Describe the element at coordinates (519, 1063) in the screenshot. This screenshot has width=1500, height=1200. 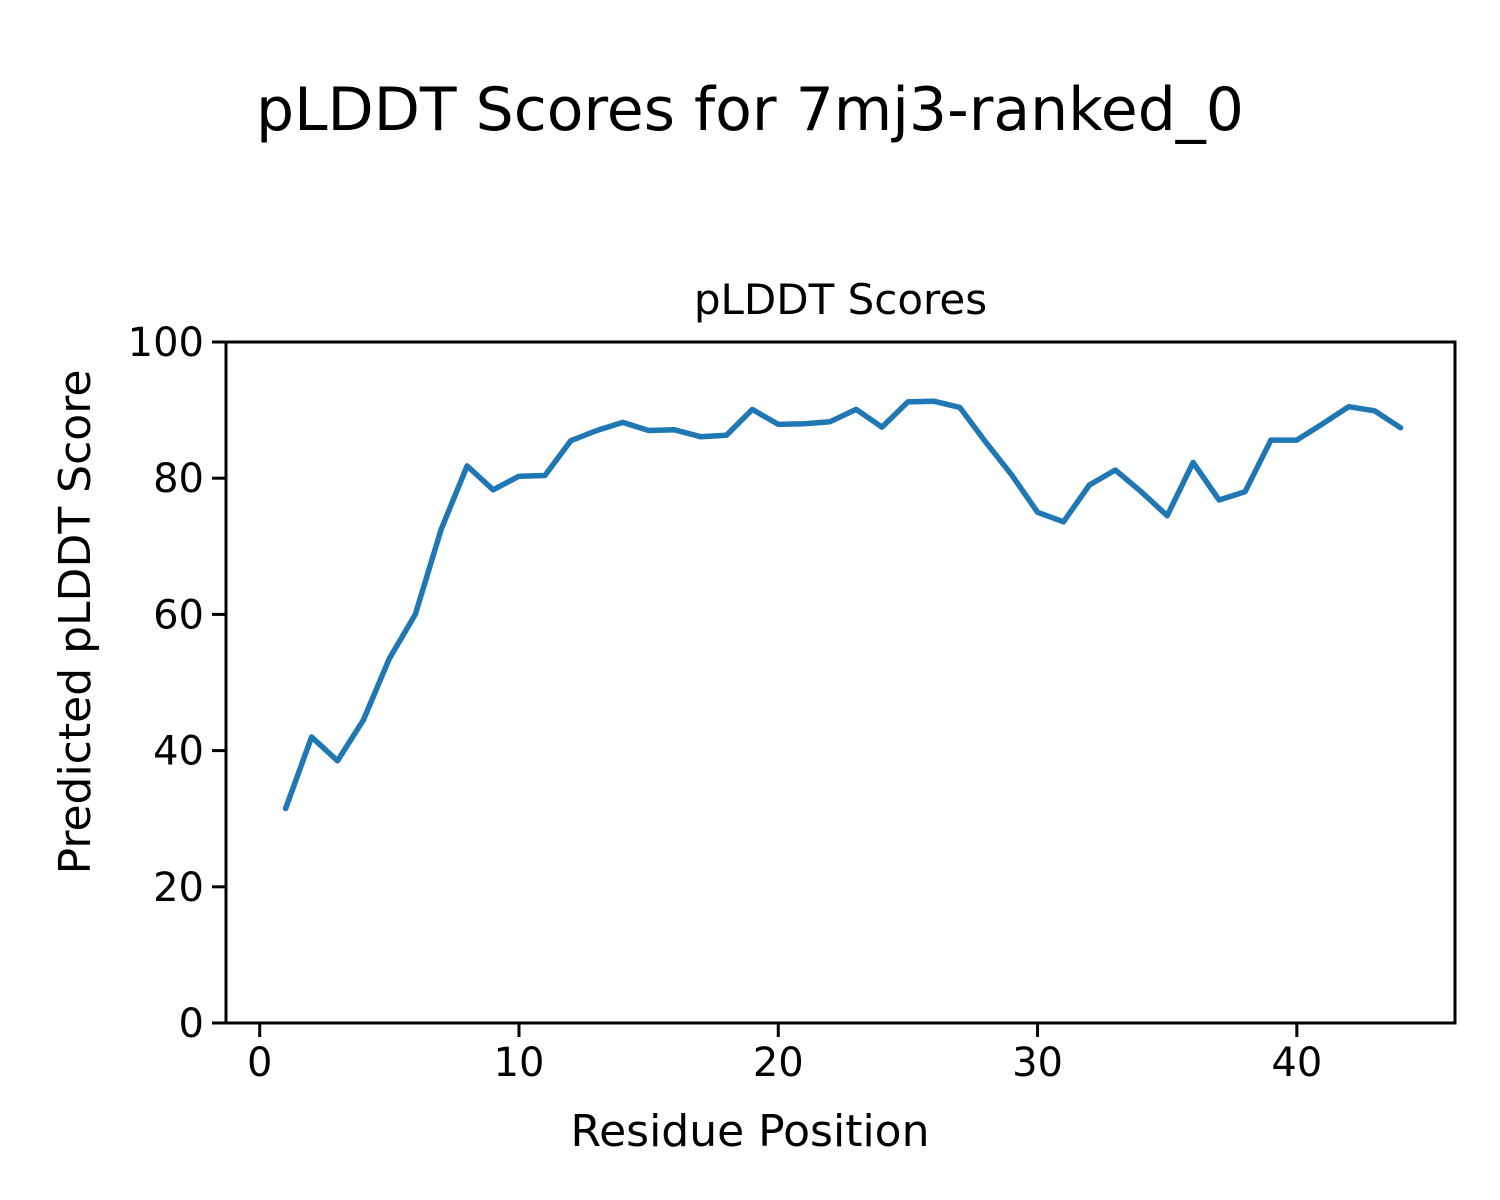
I see `x-tick-label: 10` at that location.